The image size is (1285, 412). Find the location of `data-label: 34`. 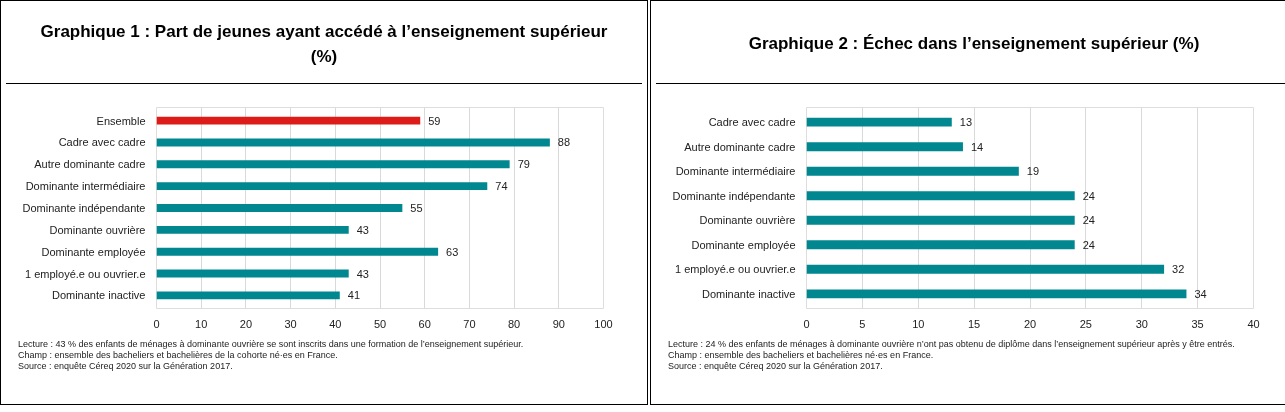

data-label: 34 is located at coordinates (1200, 293).